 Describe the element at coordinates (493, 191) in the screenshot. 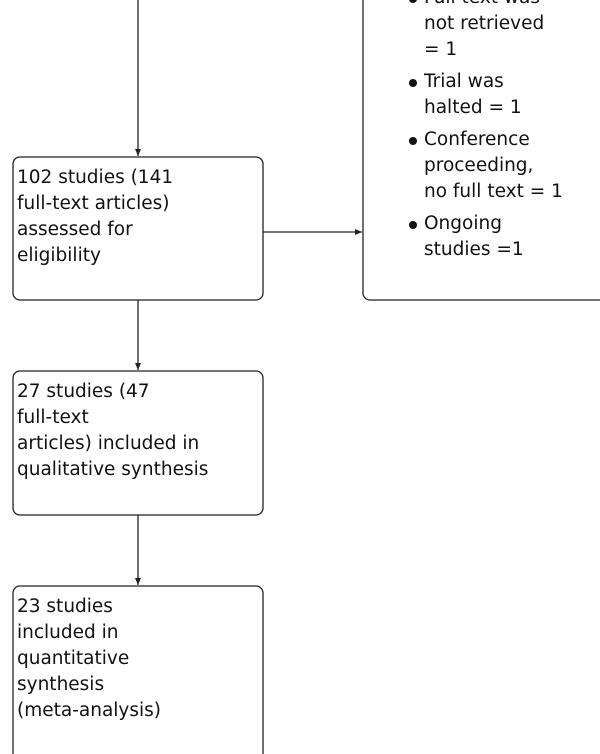

I see `excluded-text: no full text = 1` at that location.